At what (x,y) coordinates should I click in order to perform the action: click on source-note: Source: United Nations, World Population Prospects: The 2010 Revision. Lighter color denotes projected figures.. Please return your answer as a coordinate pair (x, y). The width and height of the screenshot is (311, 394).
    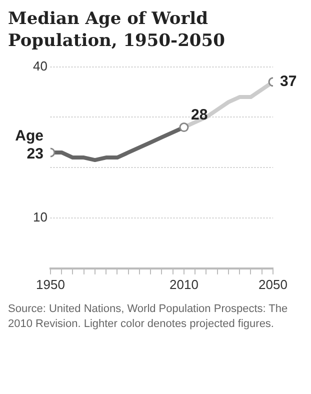
    Looking at the image, I should click on (148, 317).